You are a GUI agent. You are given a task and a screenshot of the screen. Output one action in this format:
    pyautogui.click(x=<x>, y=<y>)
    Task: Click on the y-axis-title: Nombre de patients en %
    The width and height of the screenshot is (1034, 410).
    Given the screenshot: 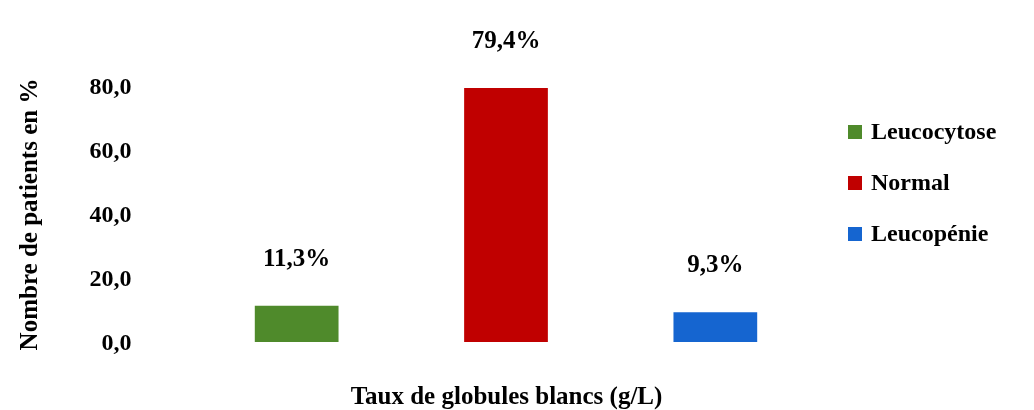 What is the action you would take?
    pyautogui.click(x=28, y=214)
    